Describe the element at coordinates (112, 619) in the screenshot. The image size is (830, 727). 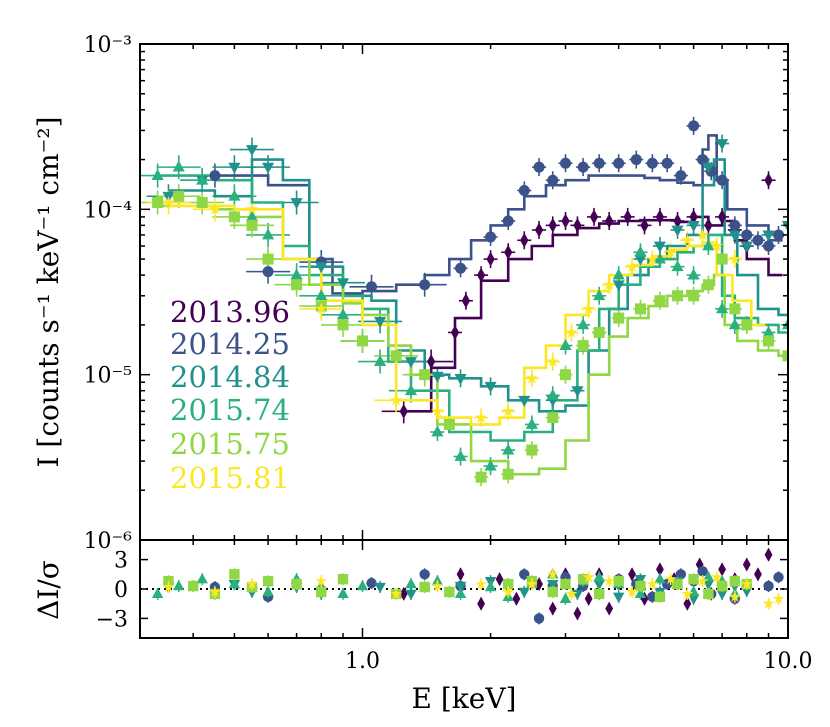
I see `residual-tick-label: −3` at that location.